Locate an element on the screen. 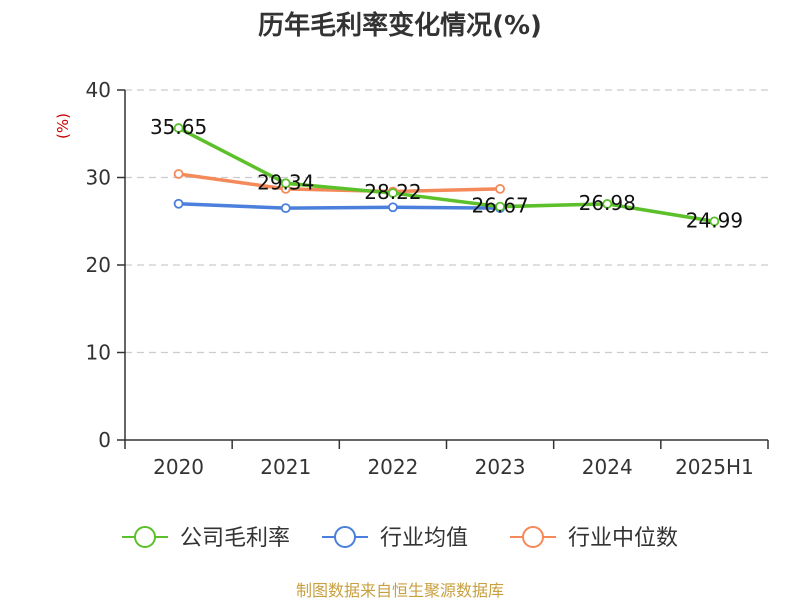  x-tick-label: 2021 is located at coordinates (285, 467).